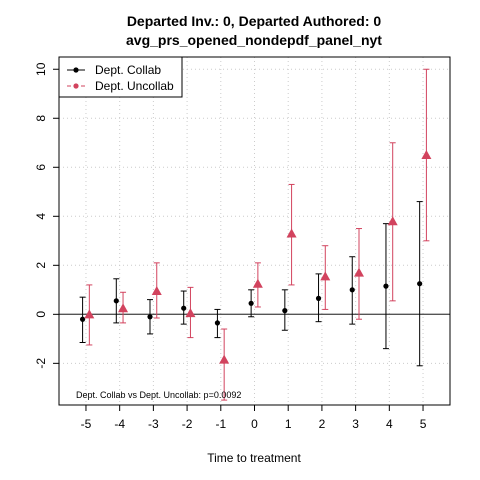  What do you see at coordinates (254, 21) in the screenshot?
I see `chart-title: Departed Inv.: 0, Departed Authored: 0` at bounding box center [254, 21].